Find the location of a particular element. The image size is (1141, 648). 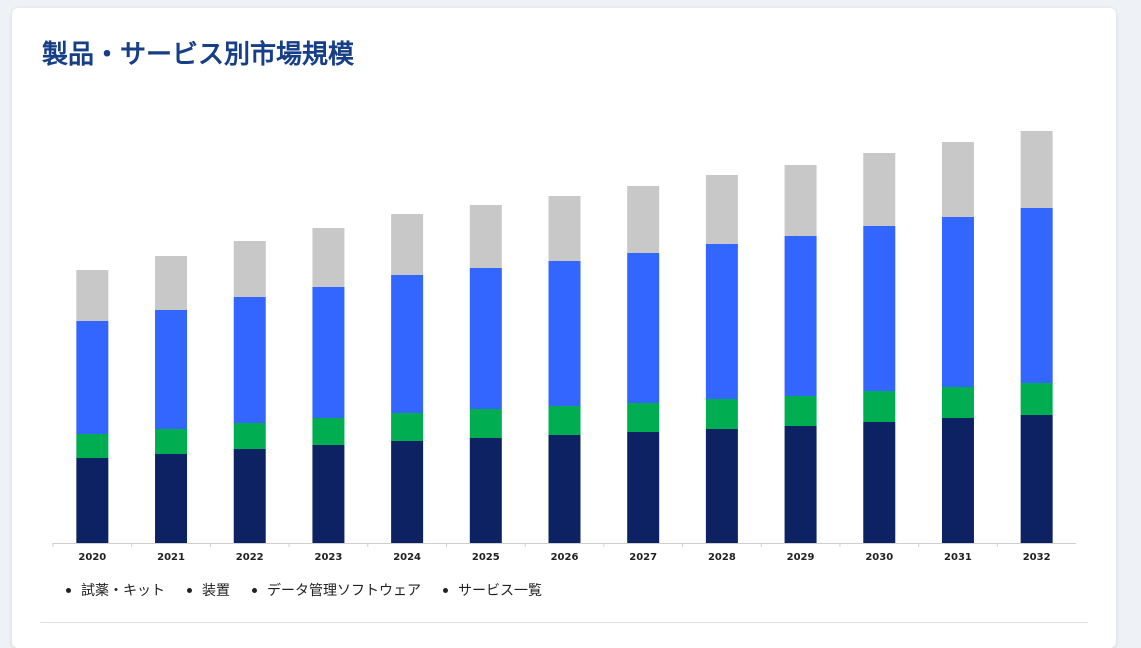

x-tick-label: 2022 is located at coordinates (250, 557).